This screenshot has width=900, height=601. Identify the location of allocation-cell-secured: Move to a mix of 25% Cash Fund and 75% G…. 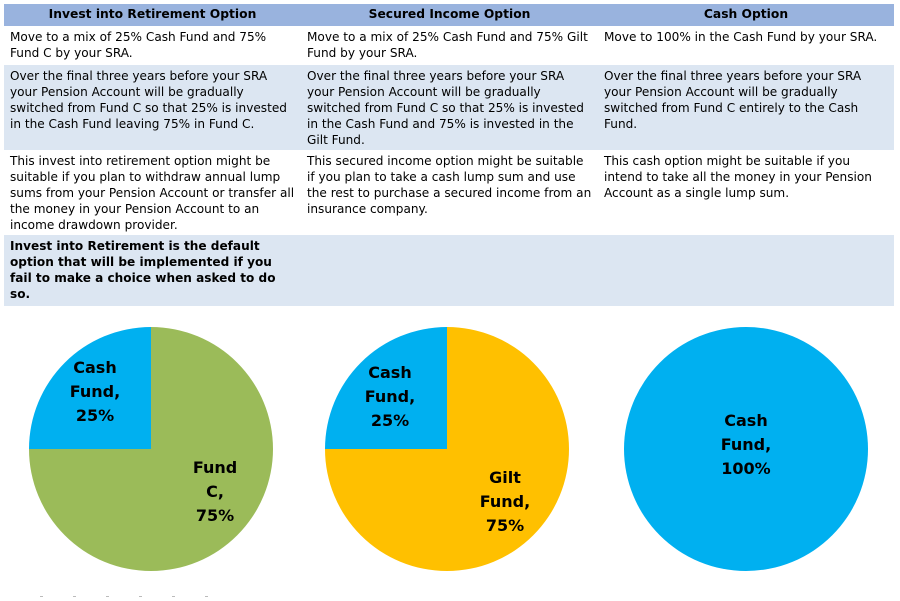
(449, 45).